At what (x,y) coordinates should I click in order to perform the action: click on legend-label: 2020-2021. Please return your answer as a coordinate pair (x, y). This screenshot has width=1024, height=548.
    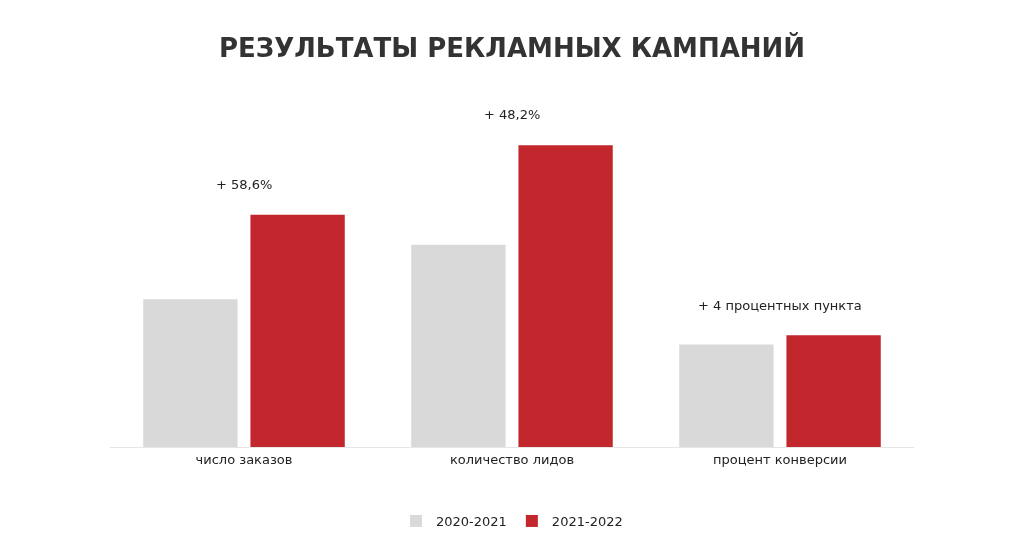
    Looking at the image, I should click on (471, 522).